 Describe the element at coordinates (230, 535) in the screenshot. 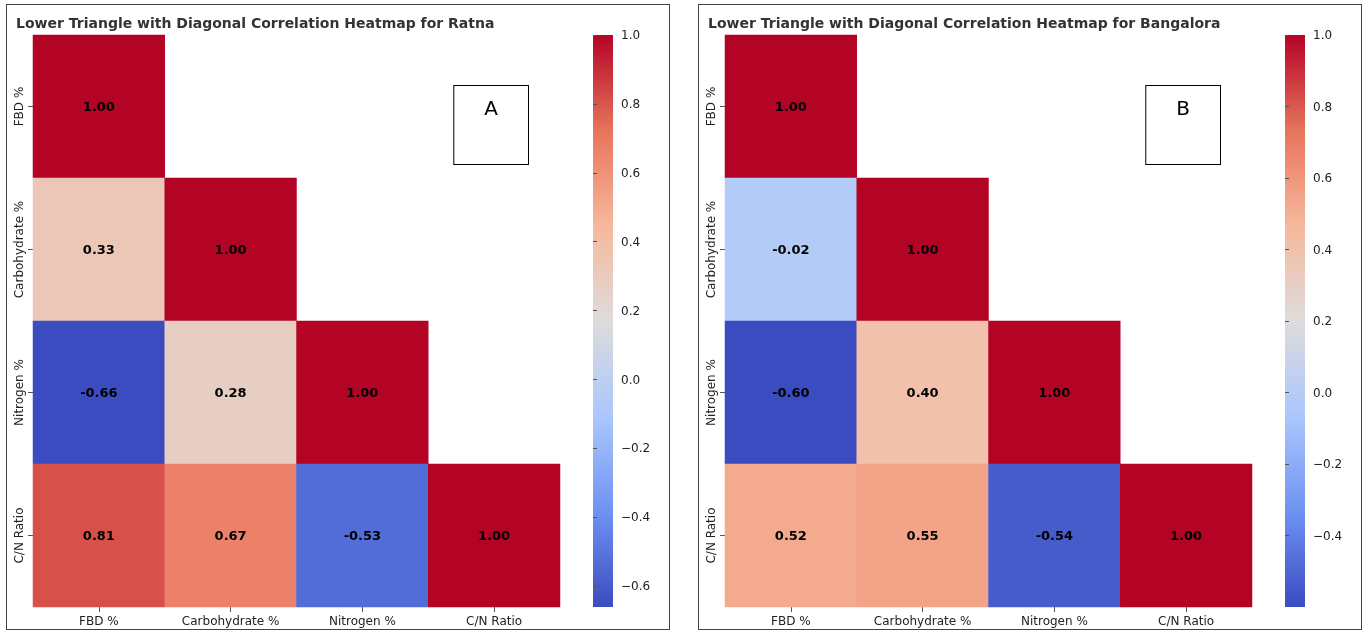

I see `data-label: 0.67` at that location.